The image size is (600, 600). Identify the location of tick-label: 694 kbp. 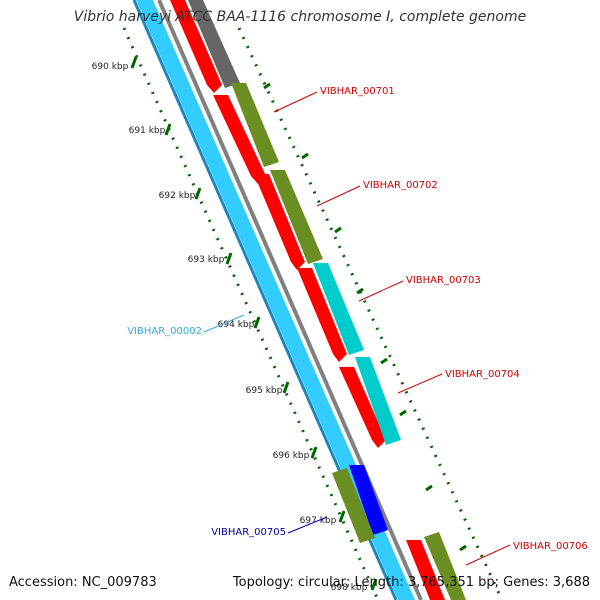
(236, 325).